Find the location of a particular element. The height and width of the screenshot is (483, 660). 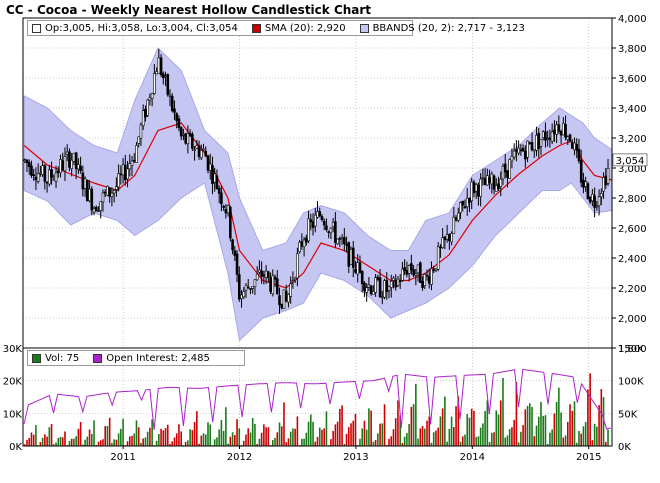

ohlc-legend-item: Op:3,005, Hi:3,058, Lo:3,004, Cl:3,054 is located at coordinates (135, 28).